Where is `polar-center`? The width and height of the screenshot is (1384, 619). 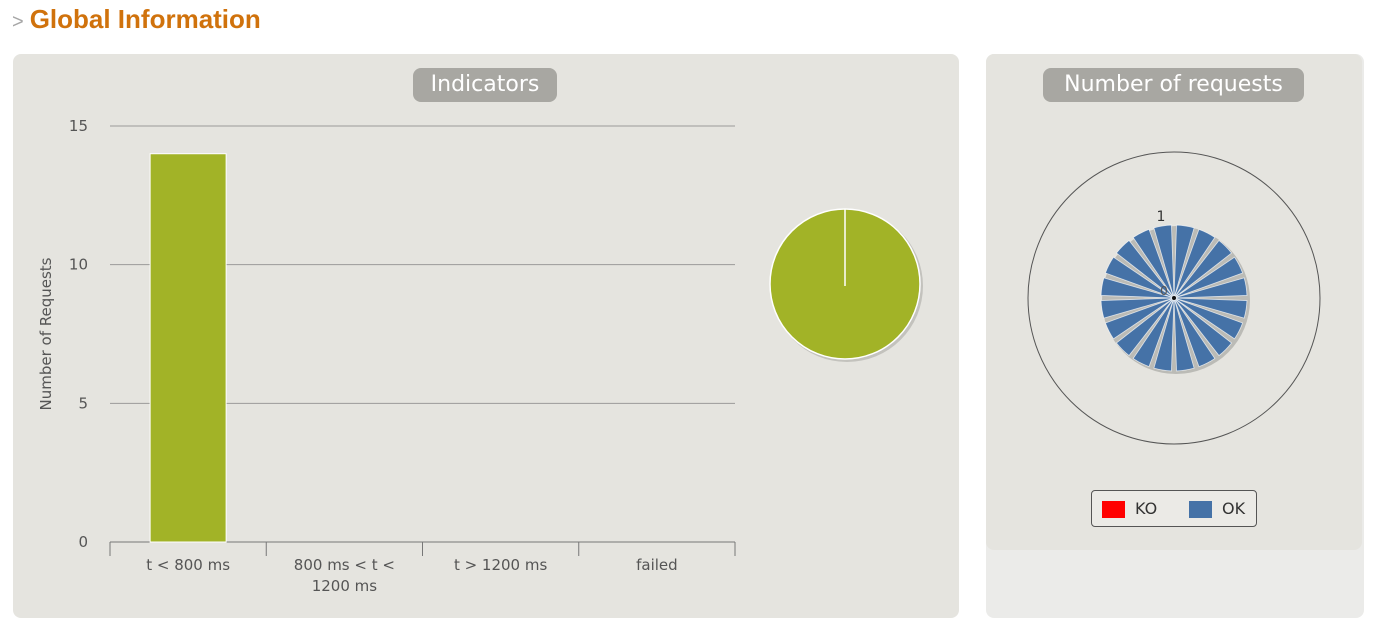 polar-center is located at coordinates (1174, 298).